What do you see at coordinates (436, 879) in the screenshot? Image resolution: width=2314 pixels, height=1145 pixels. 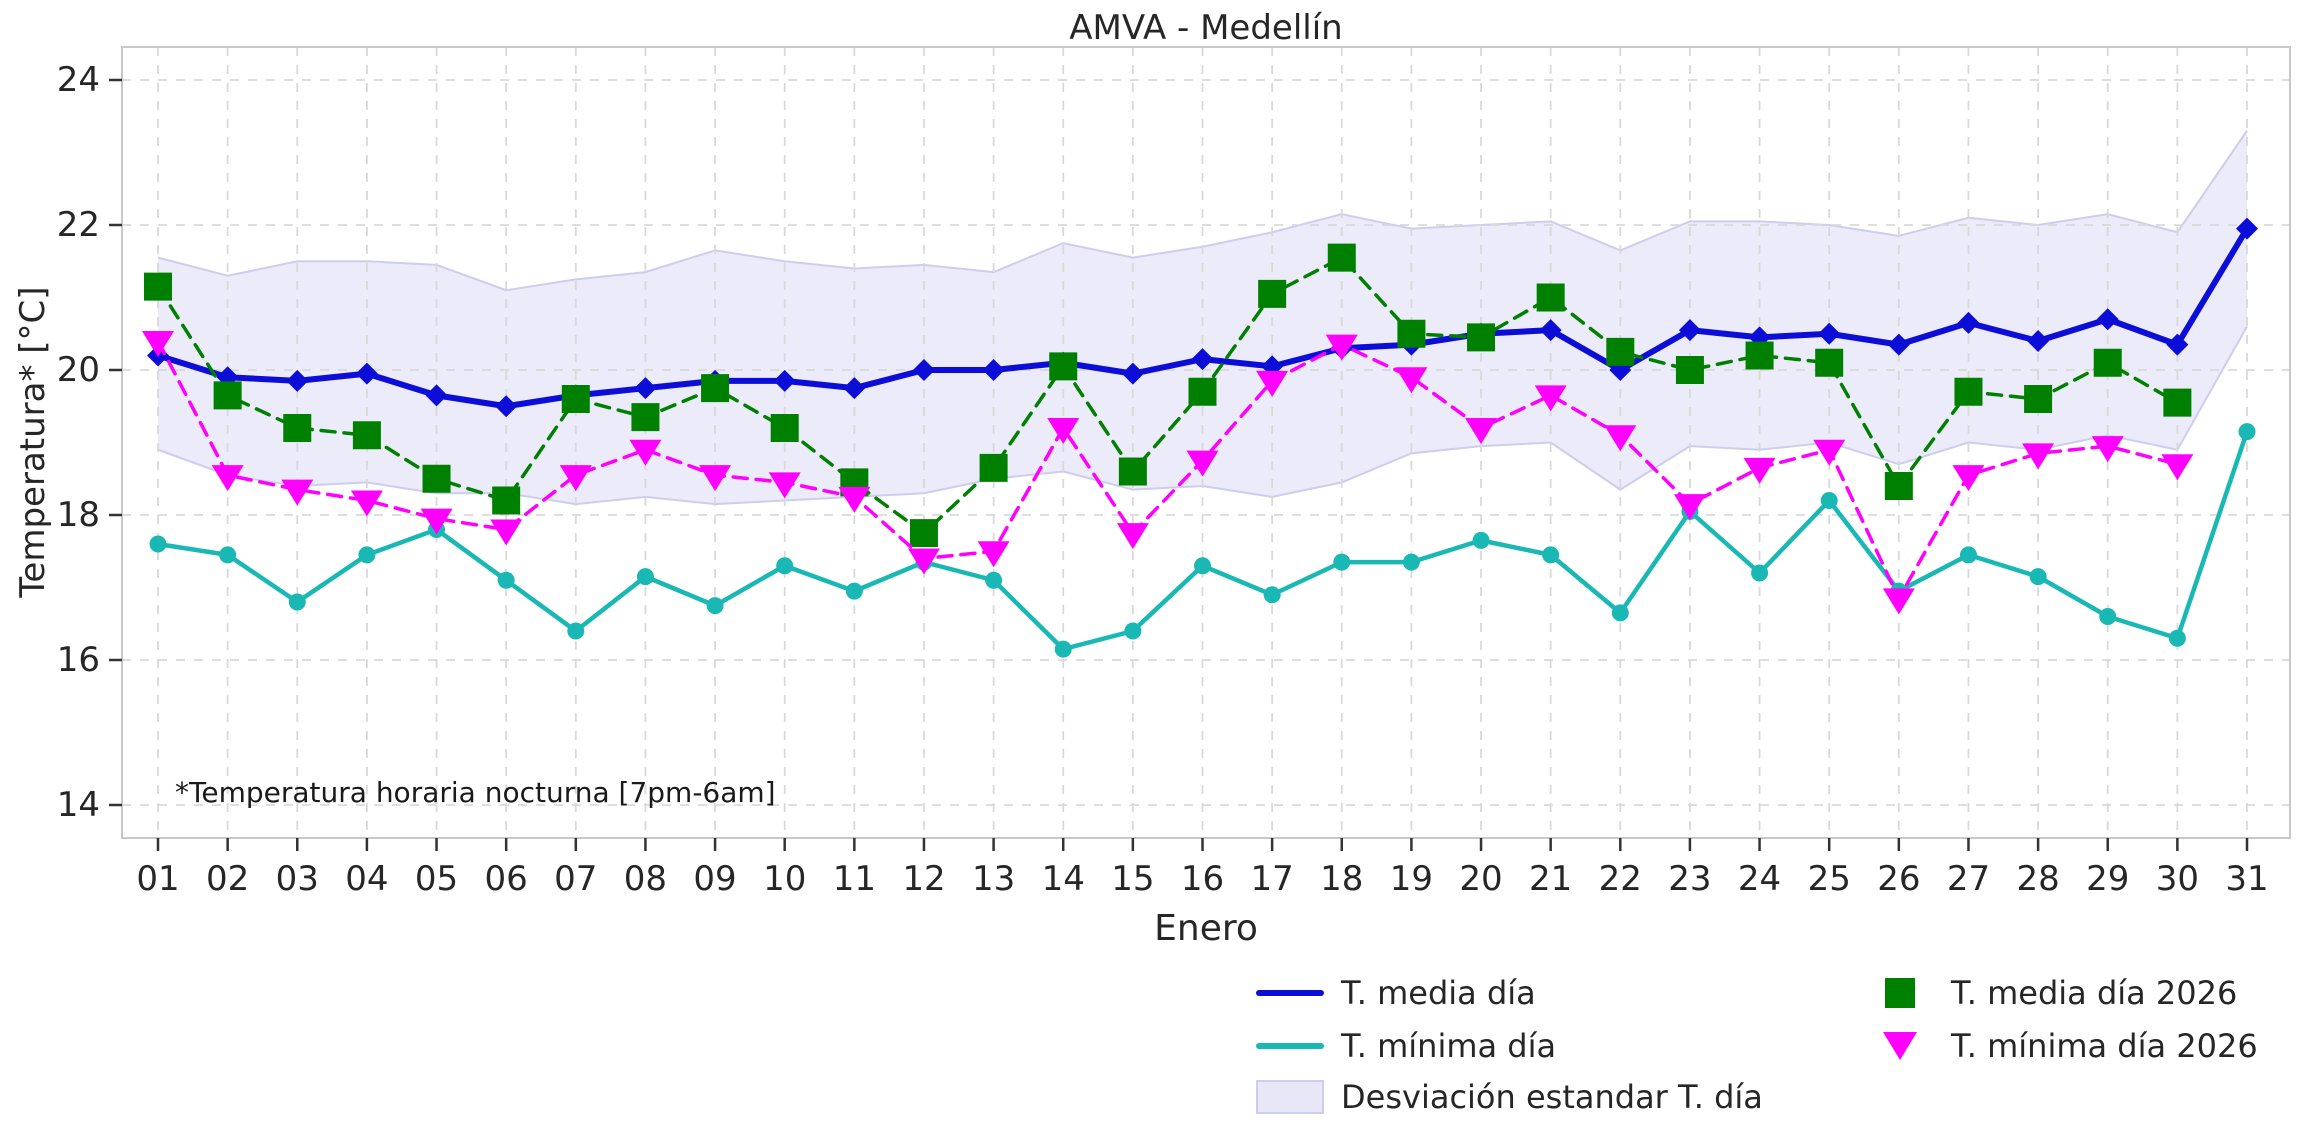 I see `x-tick-label: 05` at bounding box center [436, 879].